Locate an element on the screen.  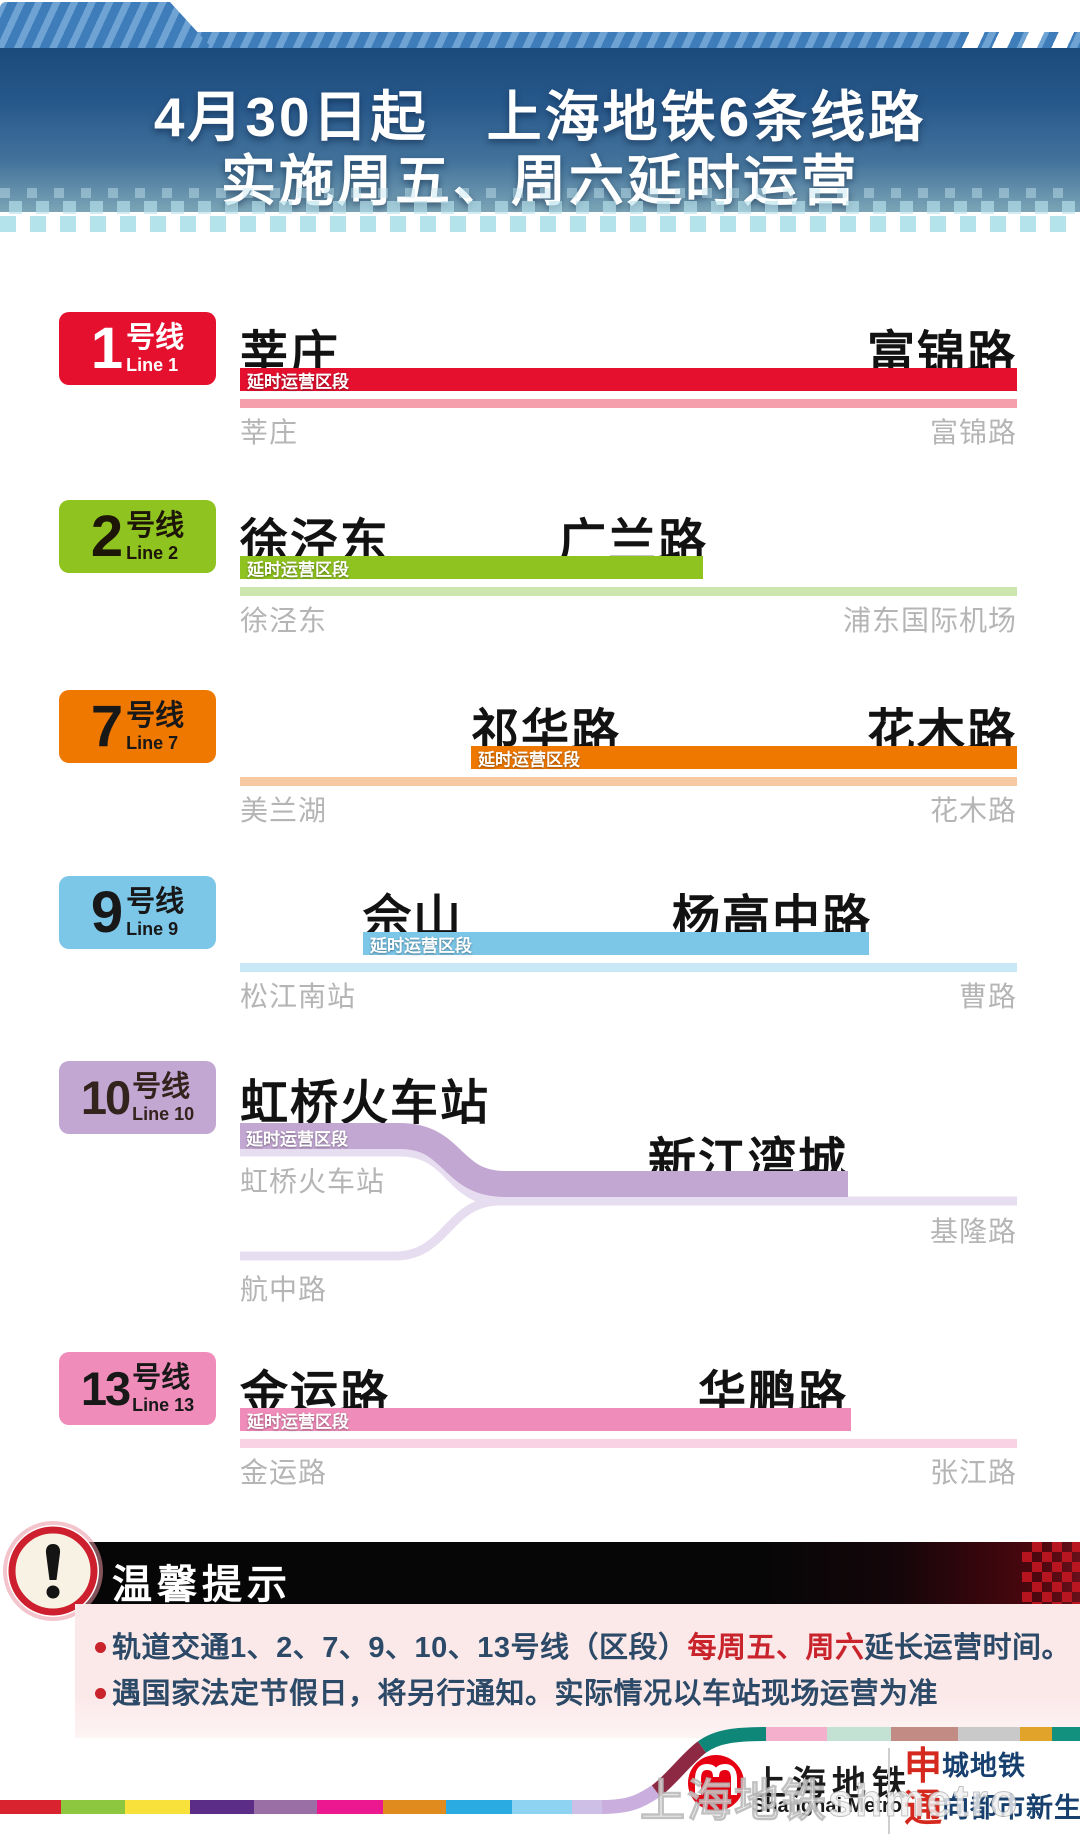
header-stripe-band is located at coordinates (540, 40).